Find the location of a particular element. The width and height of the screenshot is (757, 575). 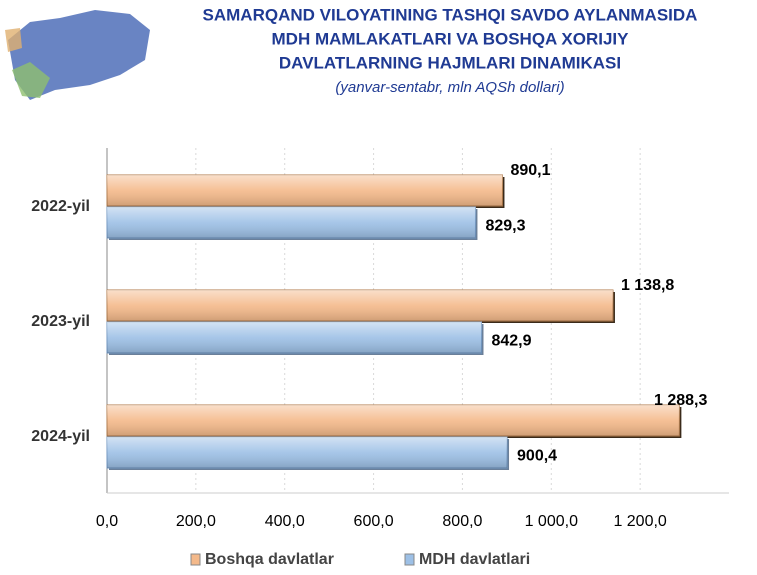

x-tick-label: 1 200,0 is located at coordinates (639, 521).